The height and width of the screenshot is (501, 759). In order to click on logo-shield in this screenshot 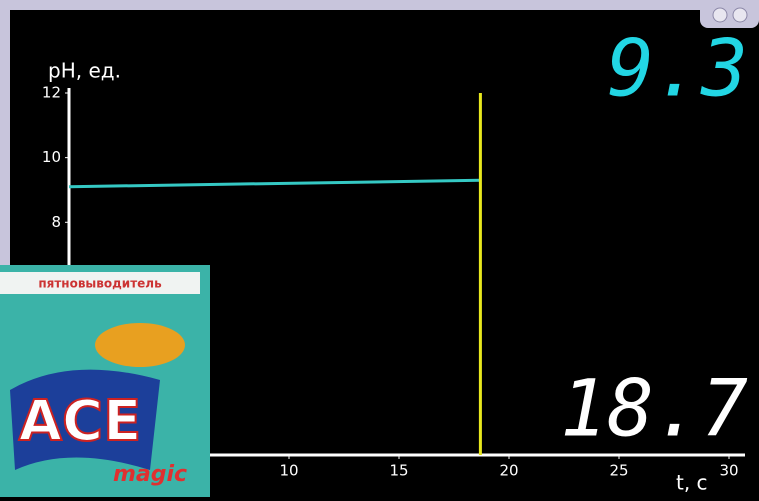, I will do `click(85, 419)`.